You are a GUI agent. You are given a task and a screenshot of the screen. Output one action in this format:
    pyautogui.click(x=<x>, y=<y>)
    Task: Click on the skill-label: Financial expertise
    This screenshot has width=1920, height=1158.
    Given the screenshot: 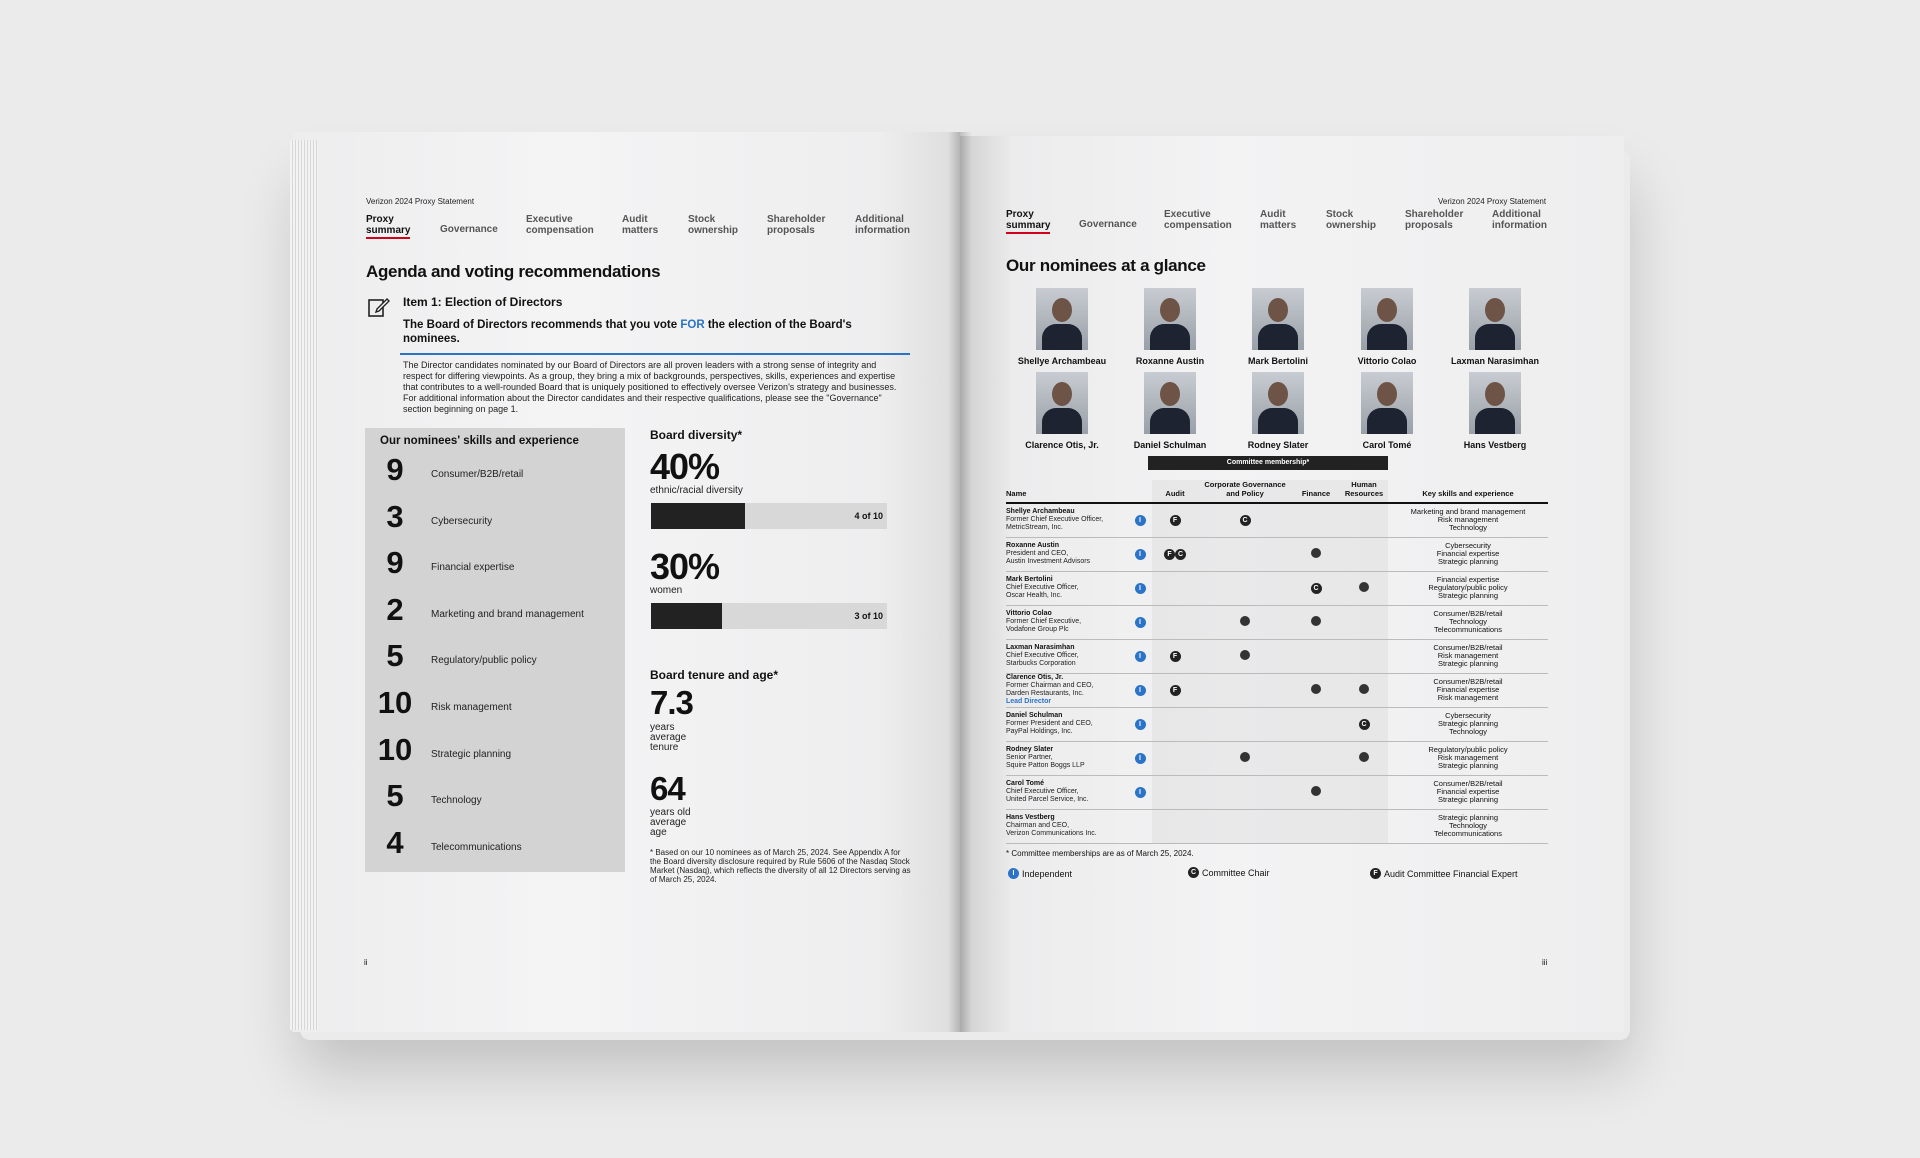 What is the action you would take?
    pyautogui.click(x=473, y=568)
    